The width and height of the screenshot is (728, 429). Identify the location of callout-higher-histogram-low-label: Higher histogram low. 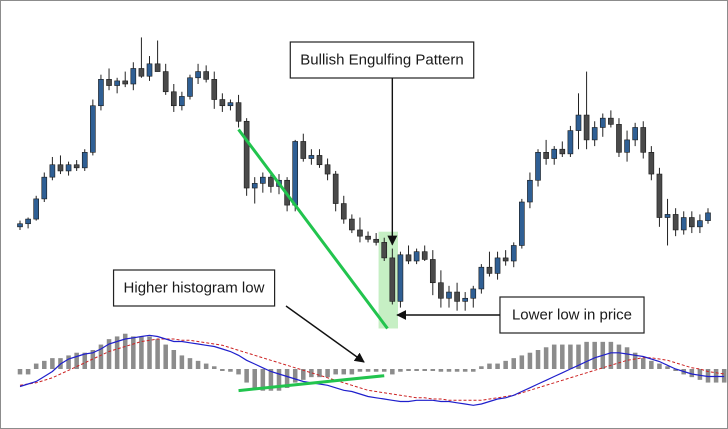
(194, 288).